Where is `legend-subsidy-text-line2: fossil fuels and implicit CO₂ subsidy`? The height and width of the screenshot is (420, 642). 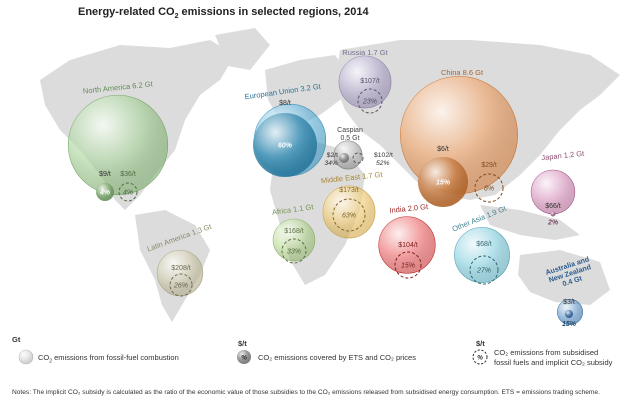 legend-subsidy-text-line2: fossil fuels and implicit CO₂ subsidy is located at coordinates (553, 362).